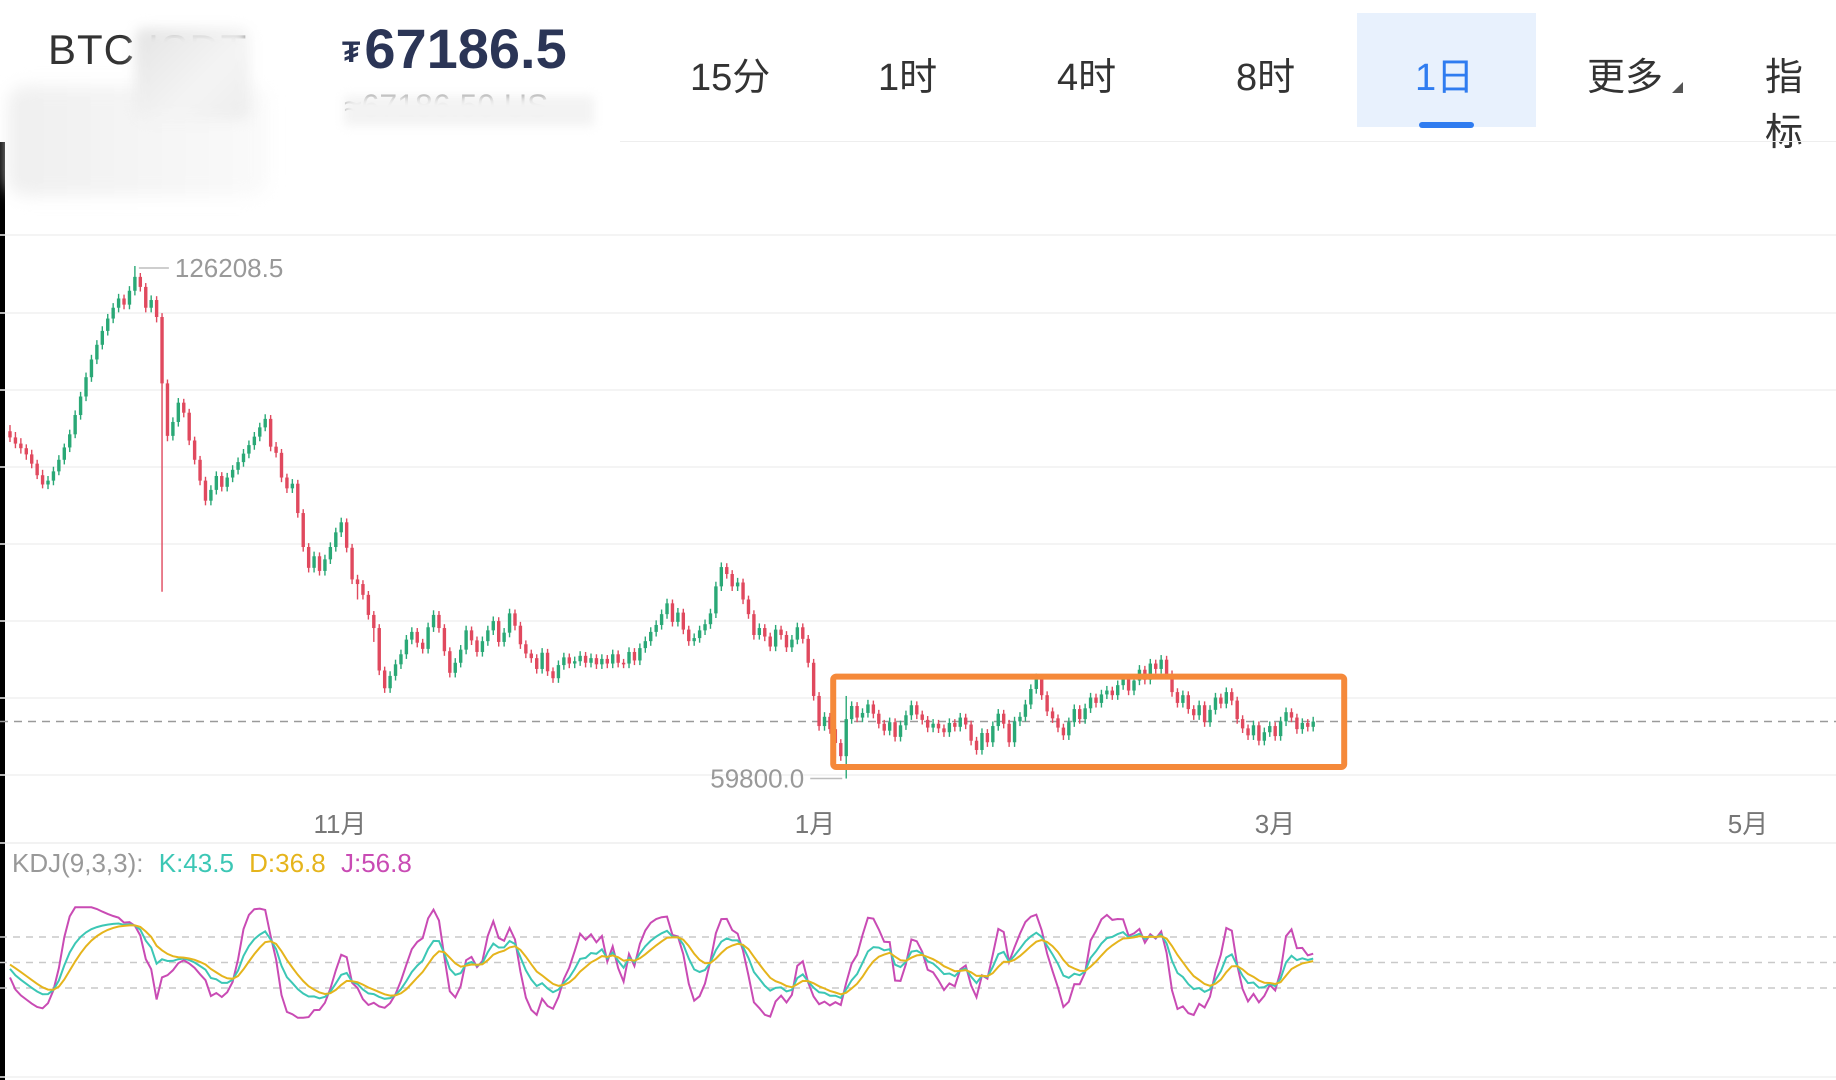 This screenshot has height=1080, width=1836. I want to click on kdj-indicator-panel, so click(918, 962).